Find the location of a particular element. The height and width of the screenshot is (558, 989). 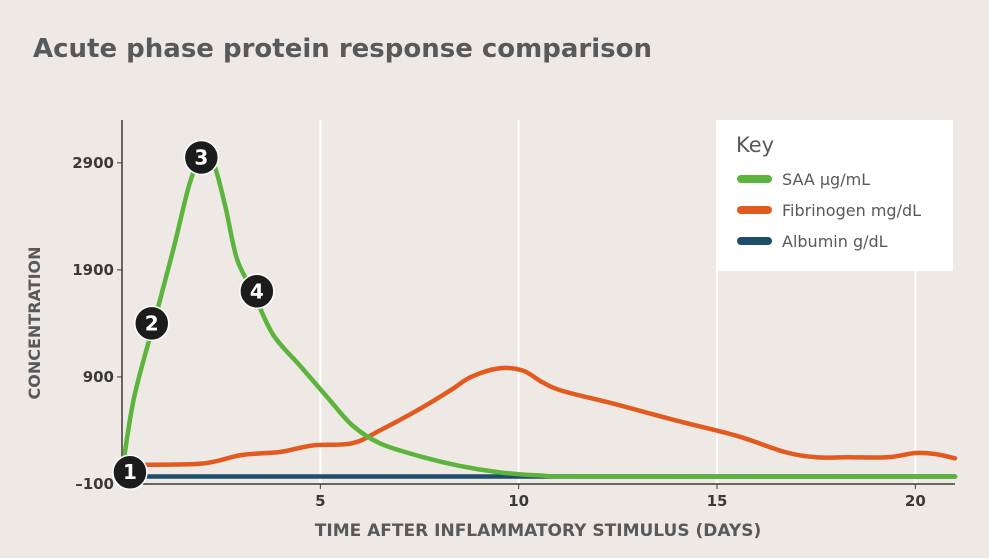

y-tick-label: 2900 is located at coordinates (93, 163).